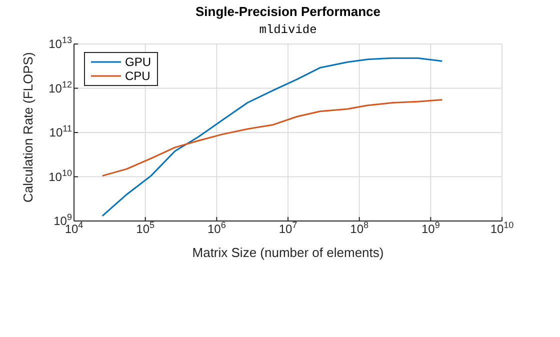  Describe the element at coordinates (359, 228) in the screenshot. I see `x-tick-label: 10$^{8}$` at that location.